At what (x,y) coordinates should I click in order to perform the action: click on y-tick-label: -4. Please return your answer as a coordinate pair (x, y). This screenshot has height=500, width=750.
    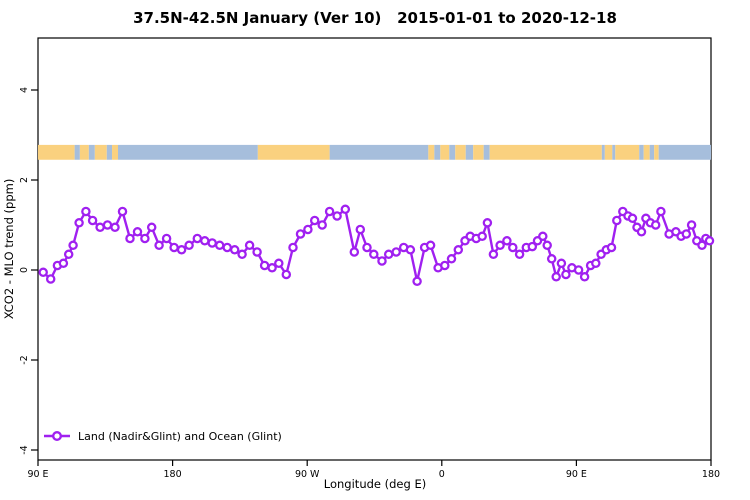
    Looking at the image, I should click on (24, 449).